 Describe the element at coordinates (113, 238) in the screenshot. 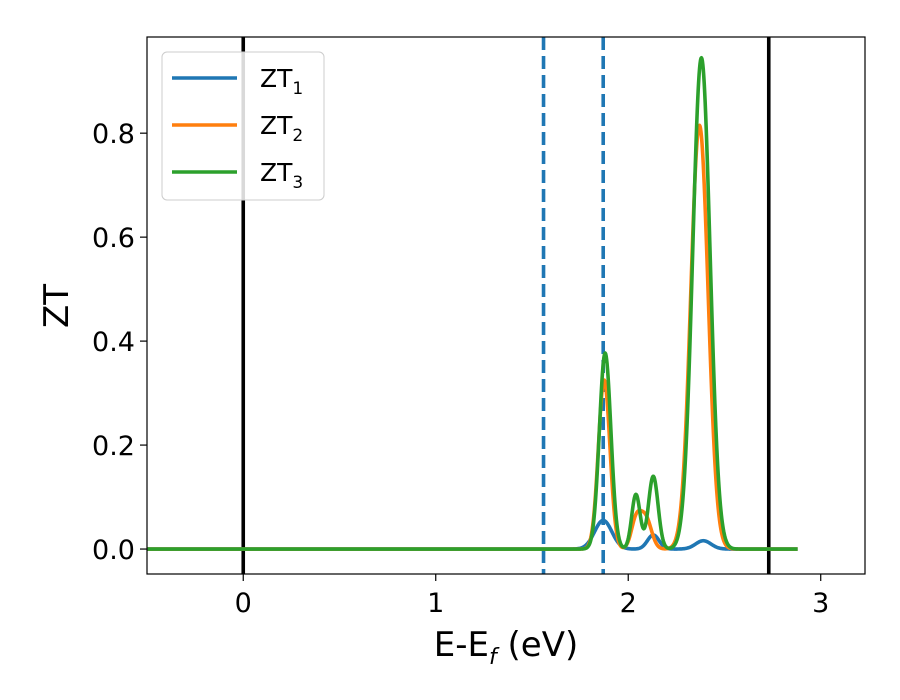

I see `y-tick-label: 0.6` at that location.